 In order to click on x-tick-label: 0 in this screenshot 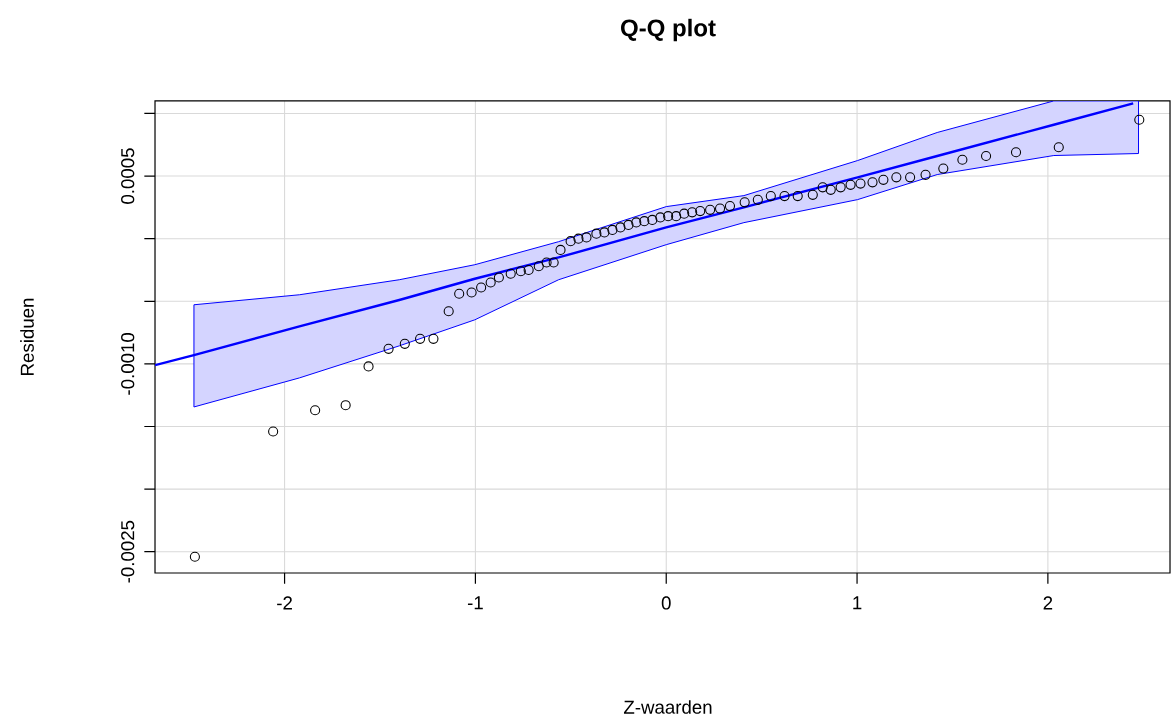, I will do `click(666, 603)`.